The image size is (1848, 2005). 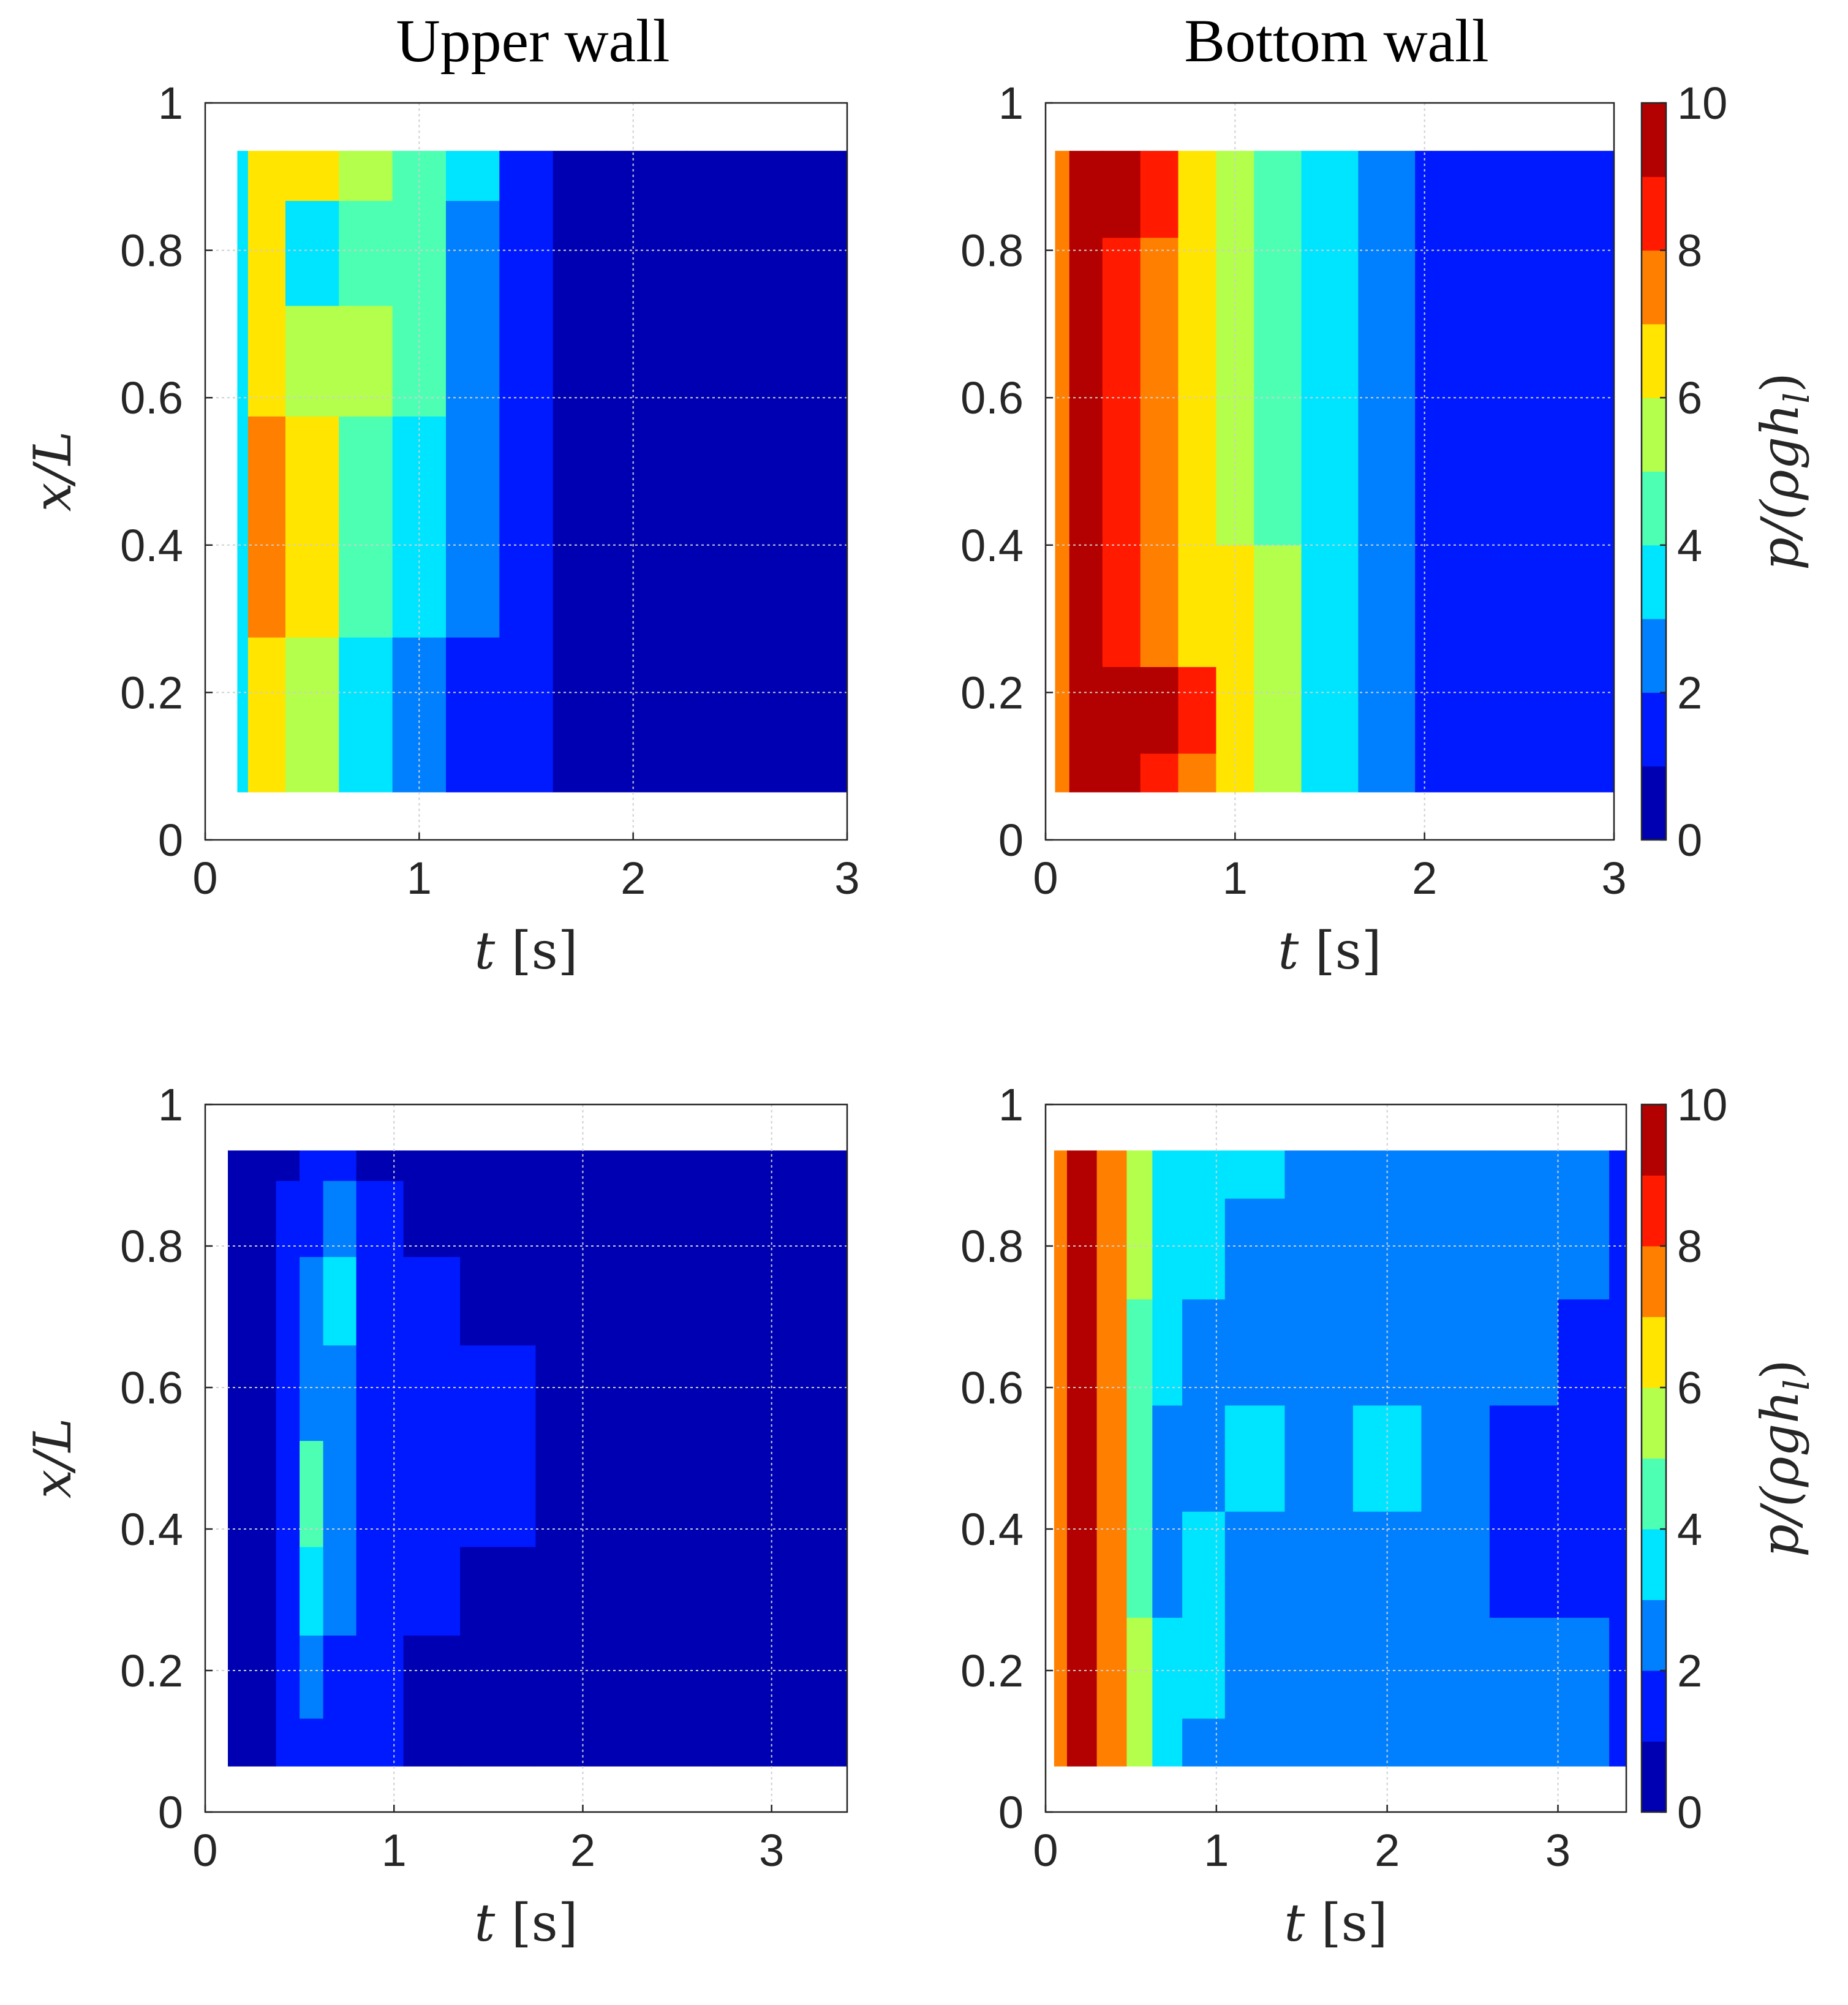 I want to click on colorbar-tick-label: 2, so click(x=1689, y=692).